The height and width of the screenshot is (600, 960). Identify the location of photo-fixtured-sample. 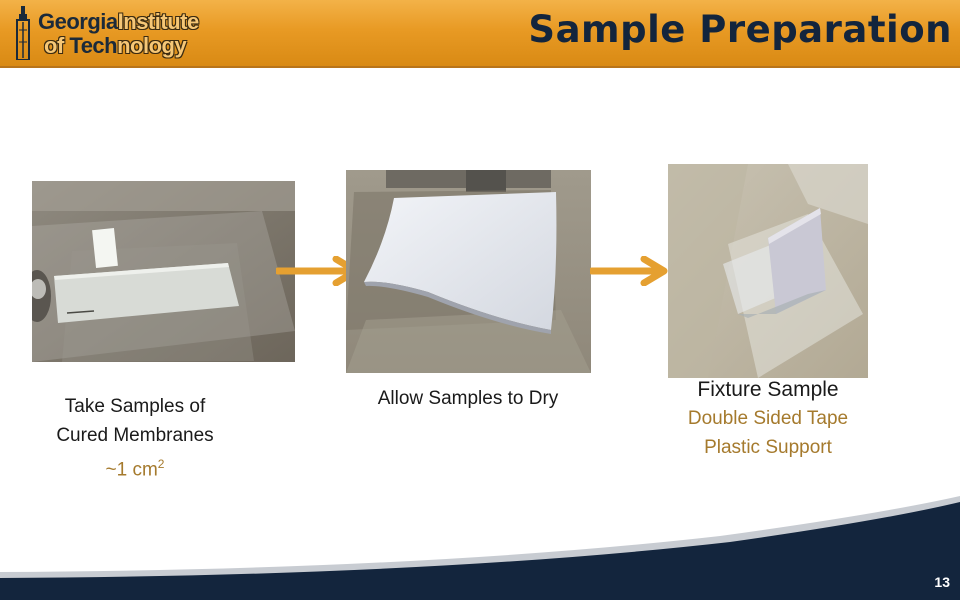
(768, 271).